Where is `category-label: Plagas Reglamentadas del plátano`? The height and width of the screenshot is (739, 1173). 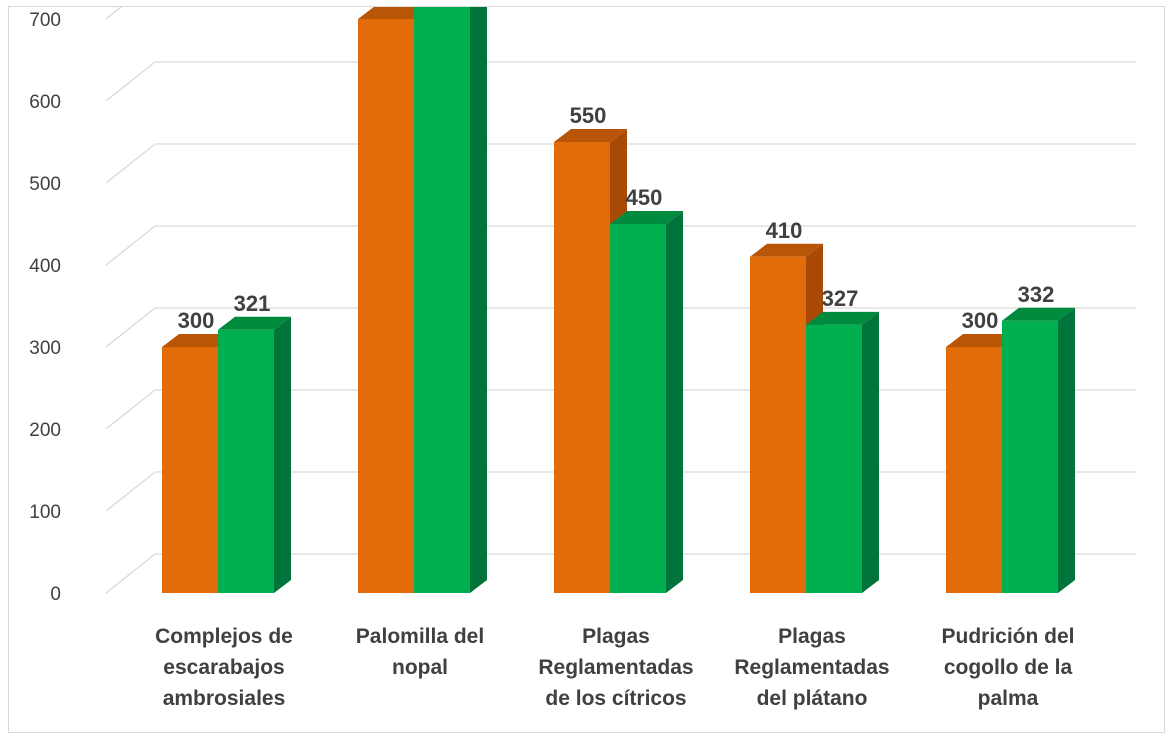
category-label: Plagas Reglamentadas del plátano is located at coordinates (812, 667).